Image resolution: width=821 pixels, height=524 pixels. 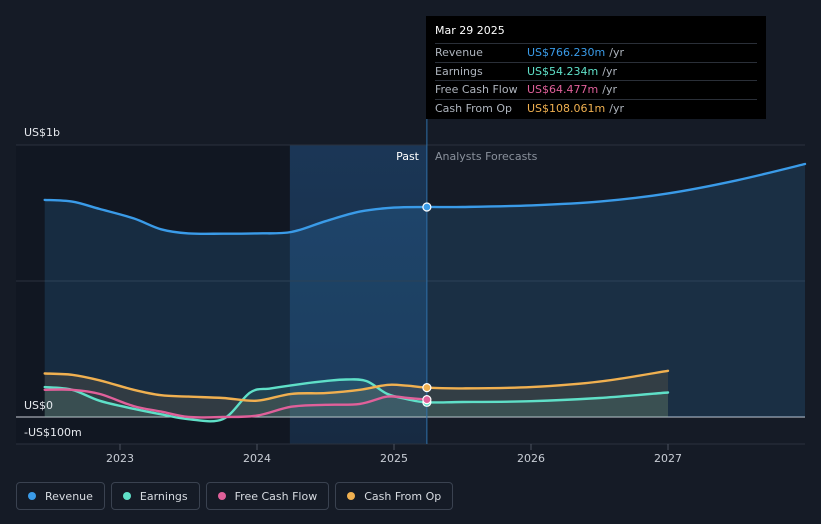 I want to click on earnings-dot-icon, so click(x=126, y=496).